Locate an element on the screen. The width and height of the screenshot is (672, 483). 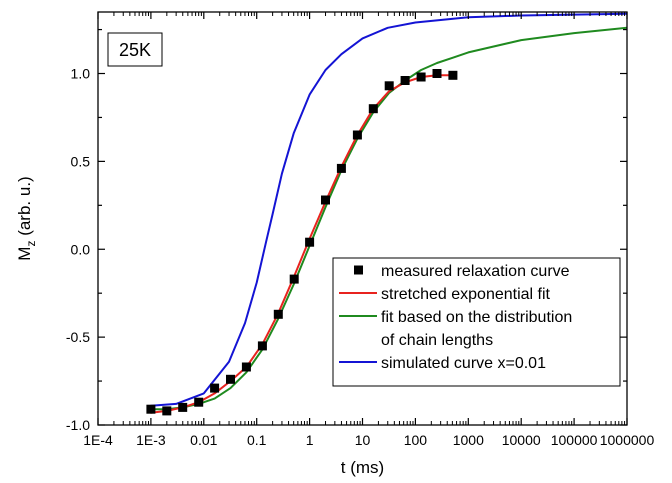
y-axis-title-main: M is located at coordinates (24, 254).